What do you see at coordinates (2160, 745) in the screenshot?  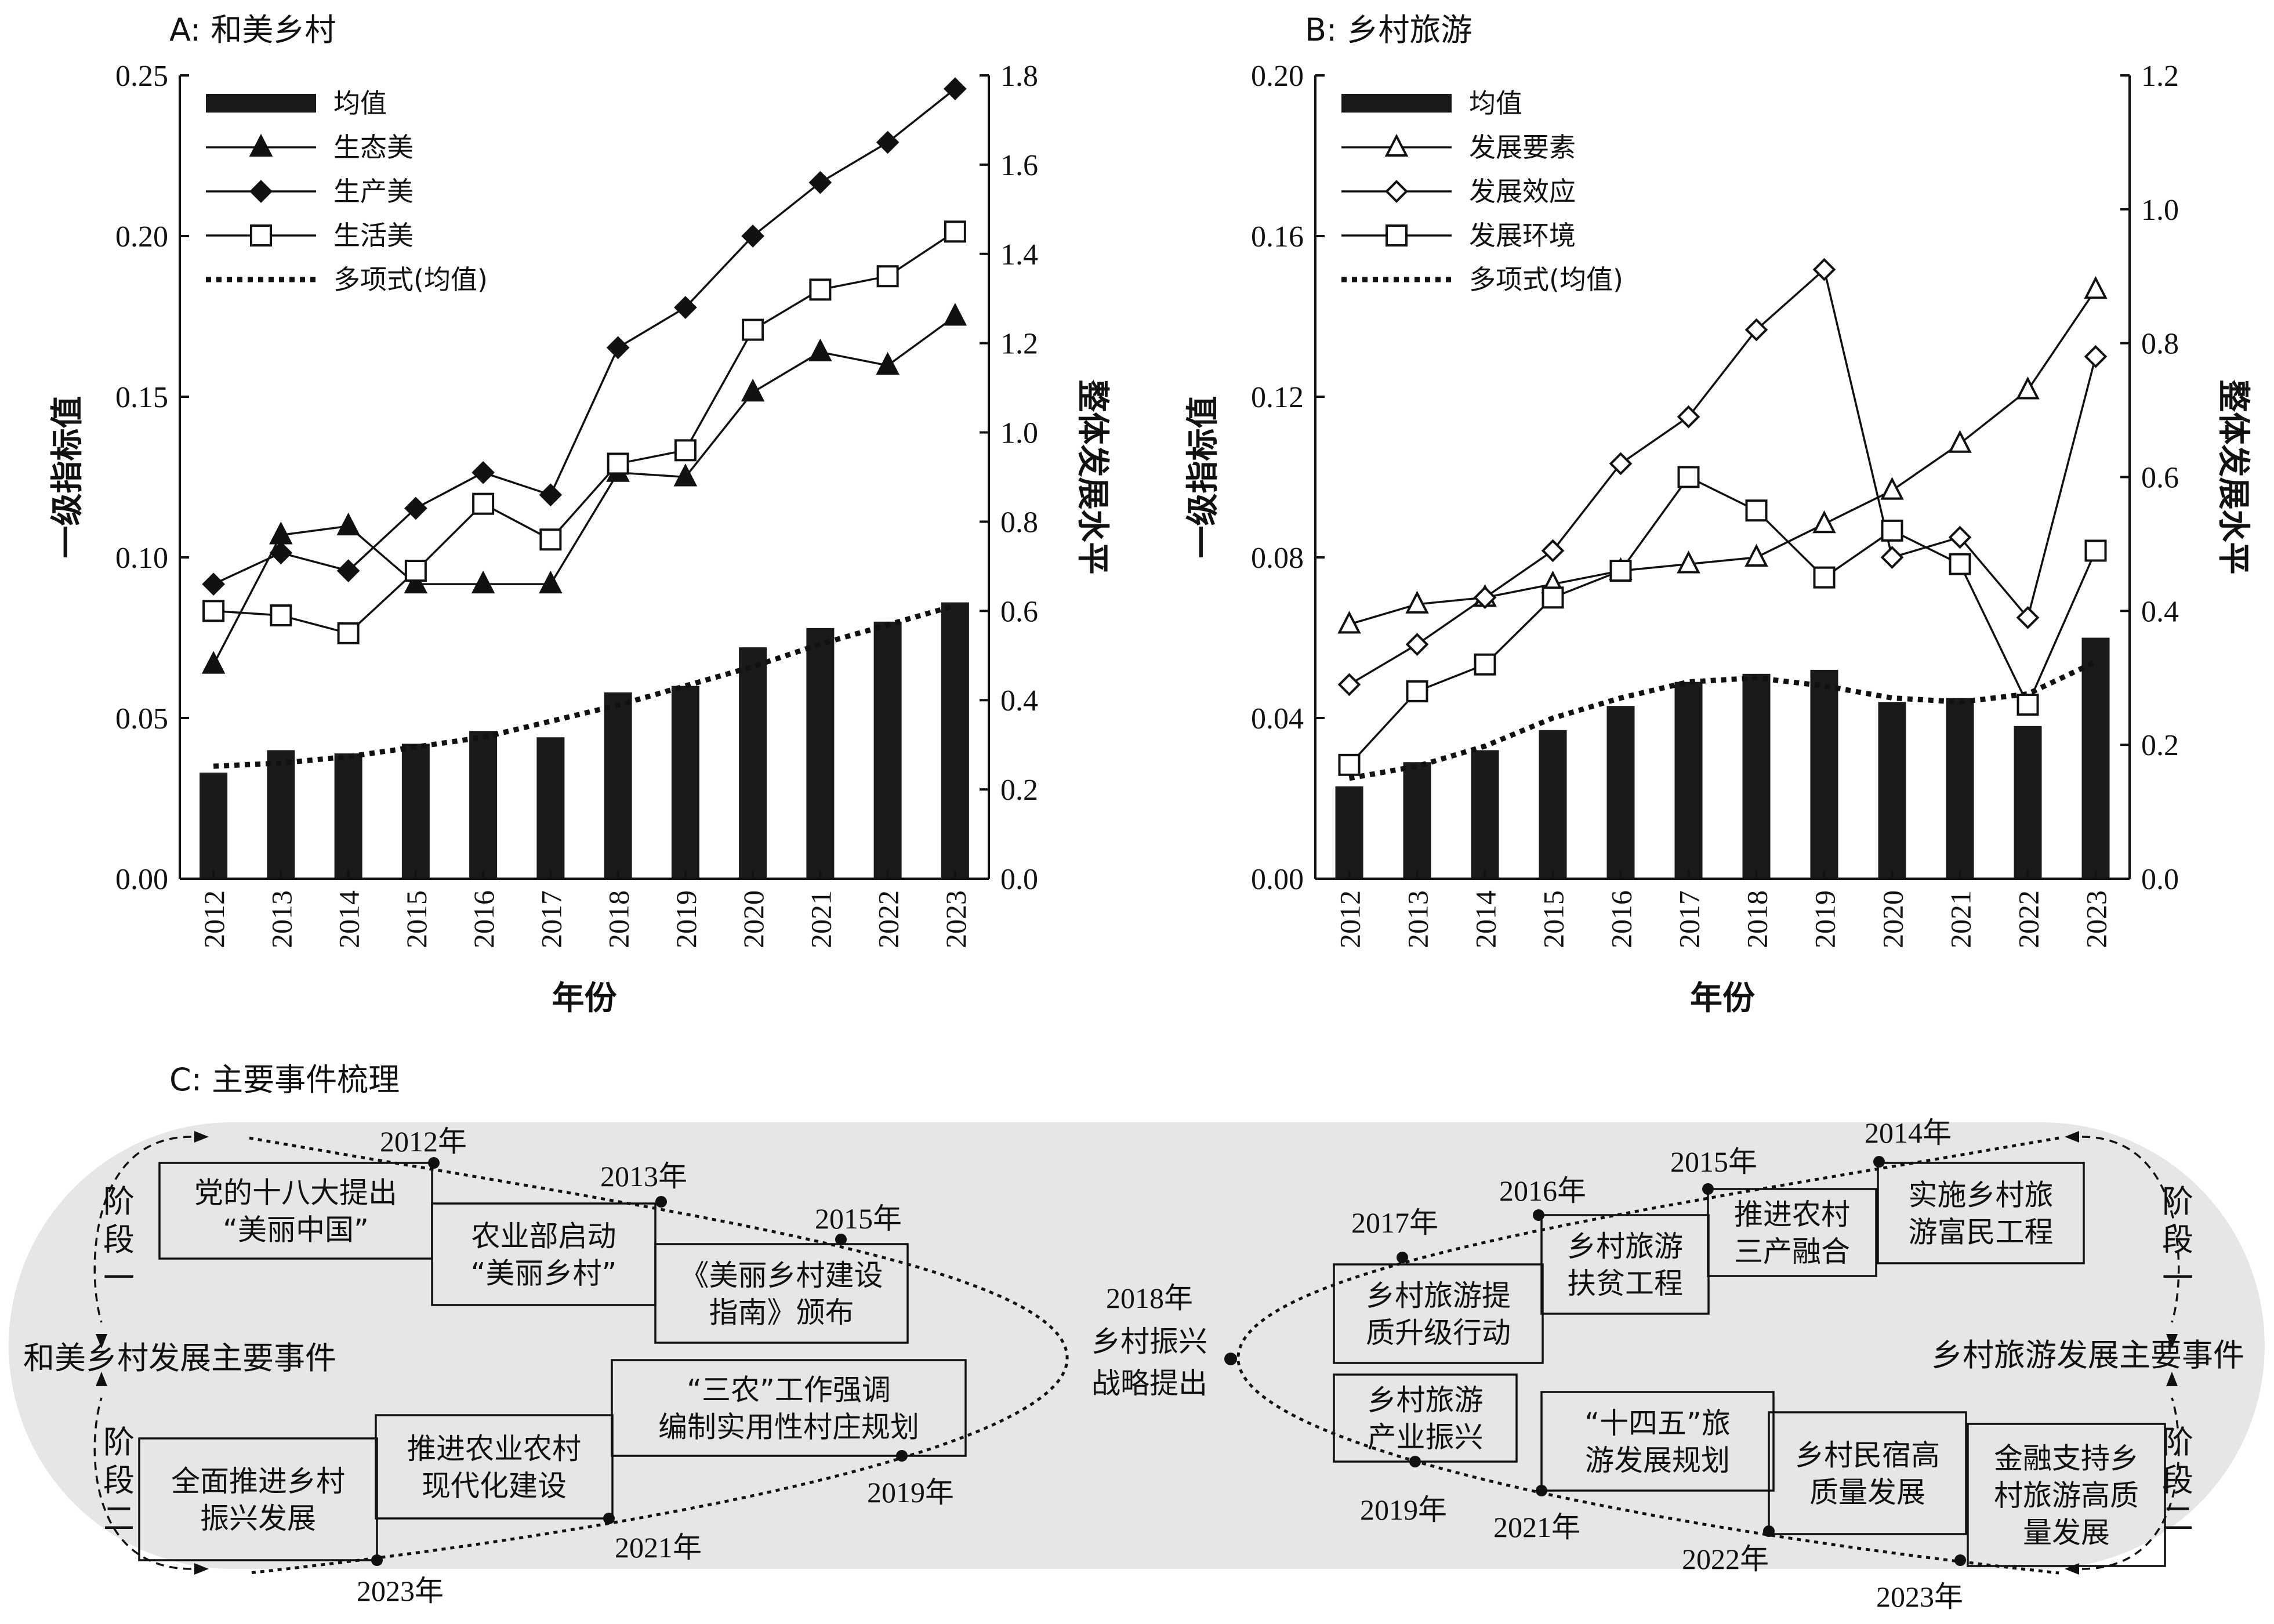 I see `y-right-tick-label: 0.2` at bounding box center [2160, 745].